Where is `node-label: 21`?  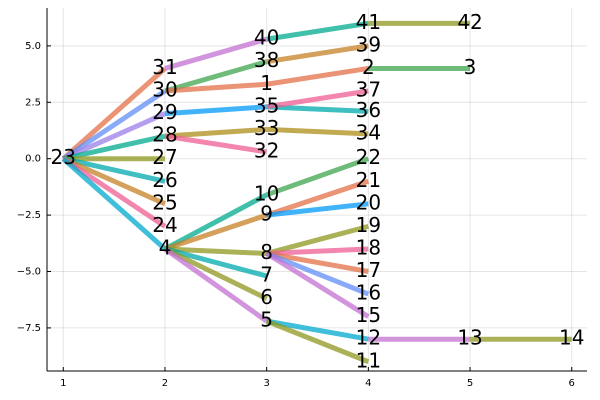
node-label: 21 is located at coordinates (368, 180).